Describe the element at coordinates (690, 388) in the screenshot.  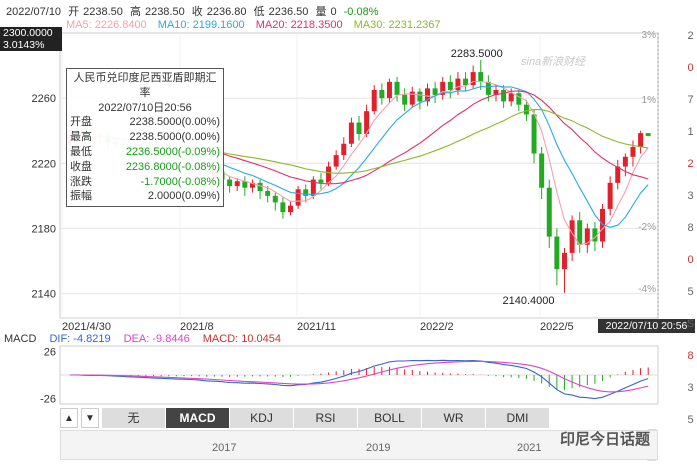
I see `right-edge-char: 3` at that location.